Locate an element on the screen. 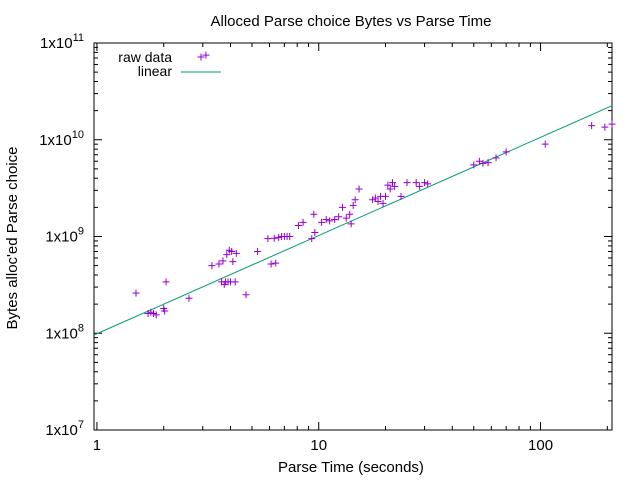 Image resolution: width=640 pixels, height=480 pixels. legend-plus-marker is located at coordinates (201, 57).